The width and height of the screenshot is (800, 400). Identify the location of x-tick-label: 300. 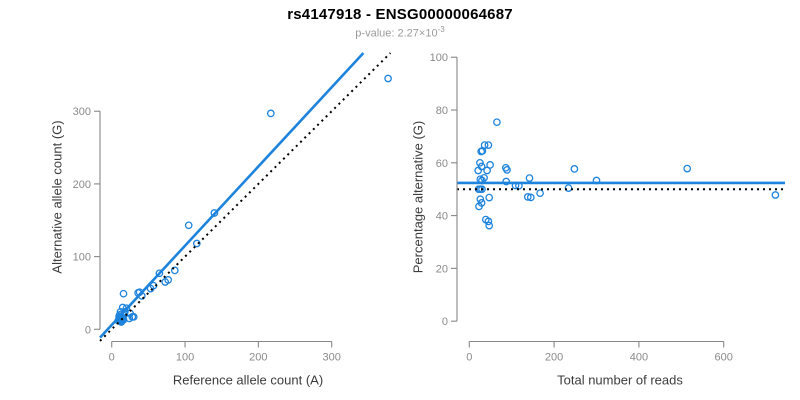
(331, 358).